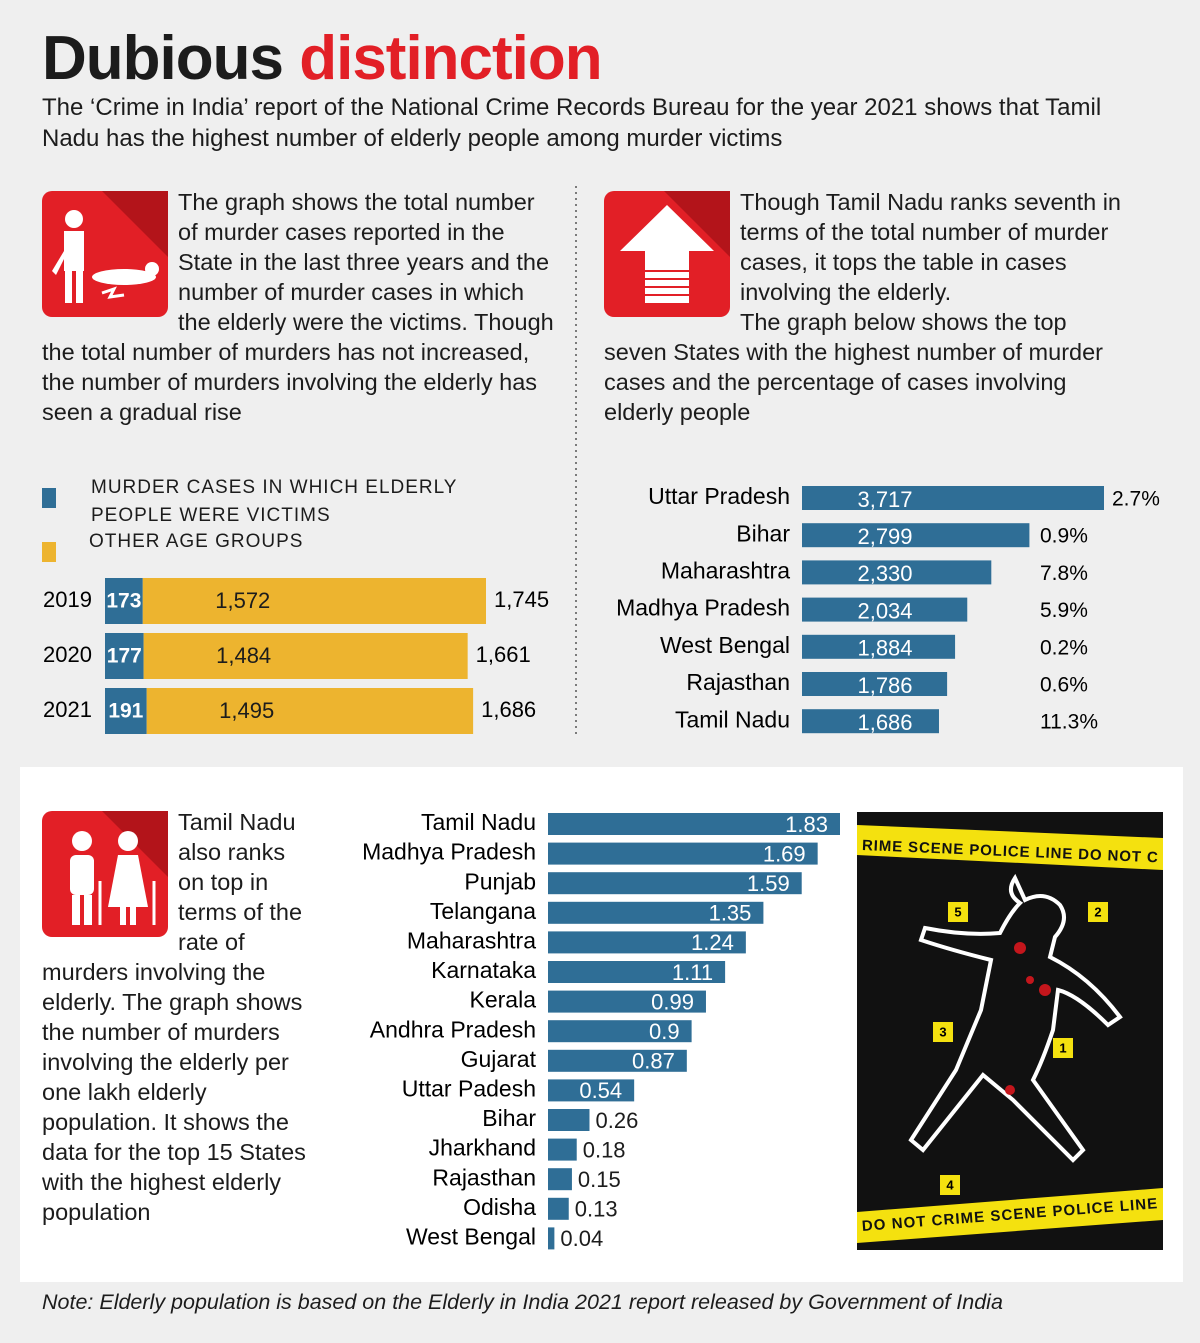  Describe the element at coordinates (604, 1149) in the screenshot. I see `value-label: 0.18` at that location.